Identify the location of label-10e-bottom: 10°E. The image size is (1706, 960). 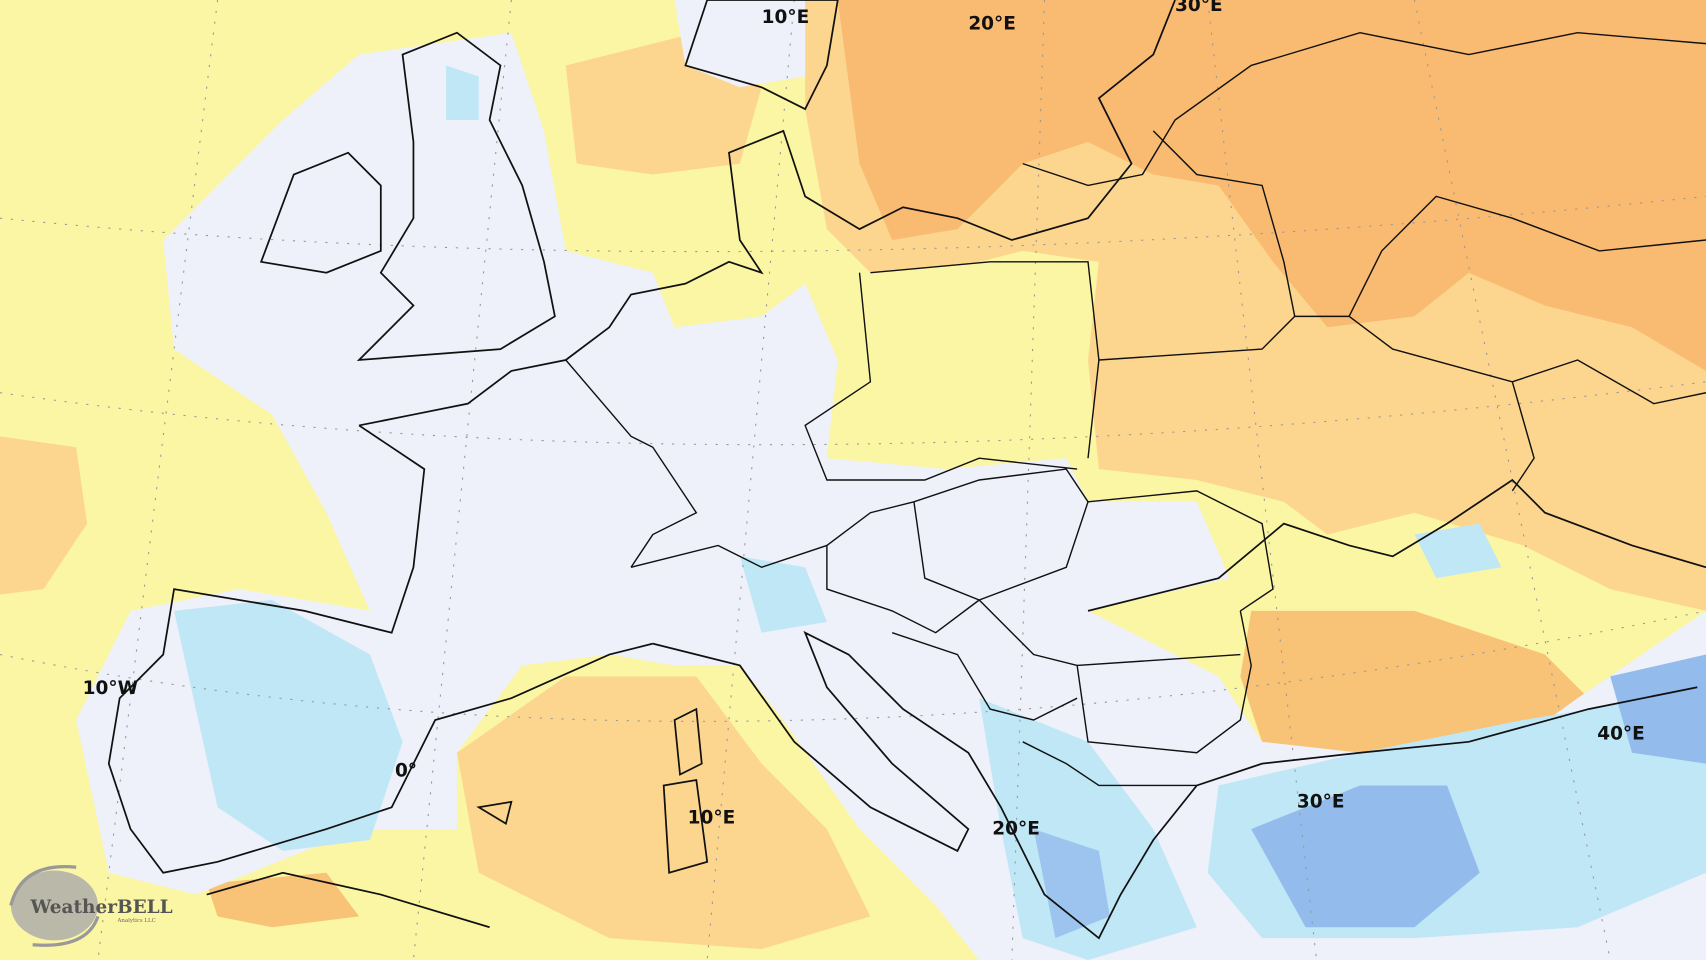
(712, 818).